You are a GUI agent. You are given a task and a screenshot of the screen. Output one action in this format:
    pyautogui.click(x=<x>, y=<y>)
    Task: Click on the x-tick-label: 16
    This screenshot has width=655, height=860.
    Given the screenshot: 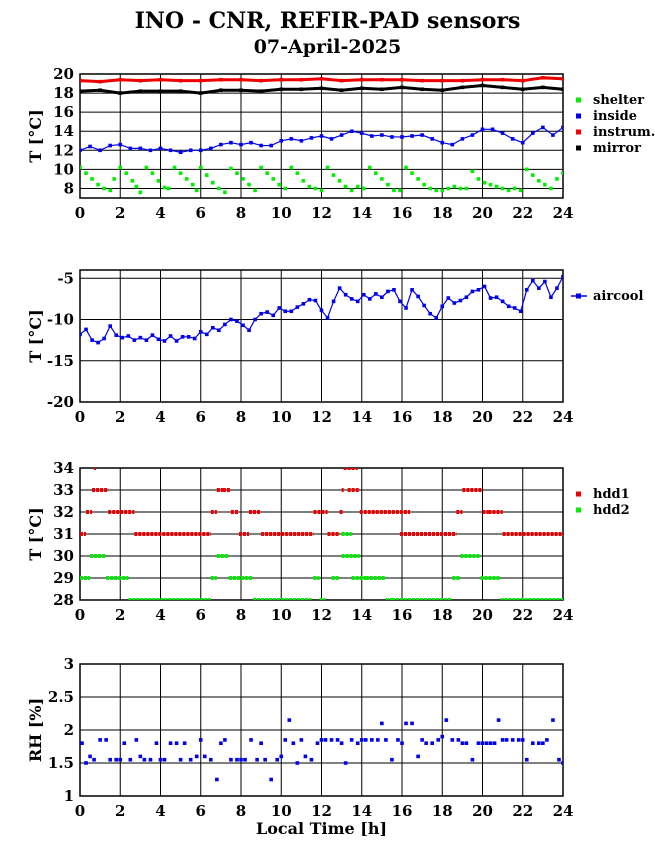 What is the action you would take?
    pyautogui.click(x=402, y=615)
    